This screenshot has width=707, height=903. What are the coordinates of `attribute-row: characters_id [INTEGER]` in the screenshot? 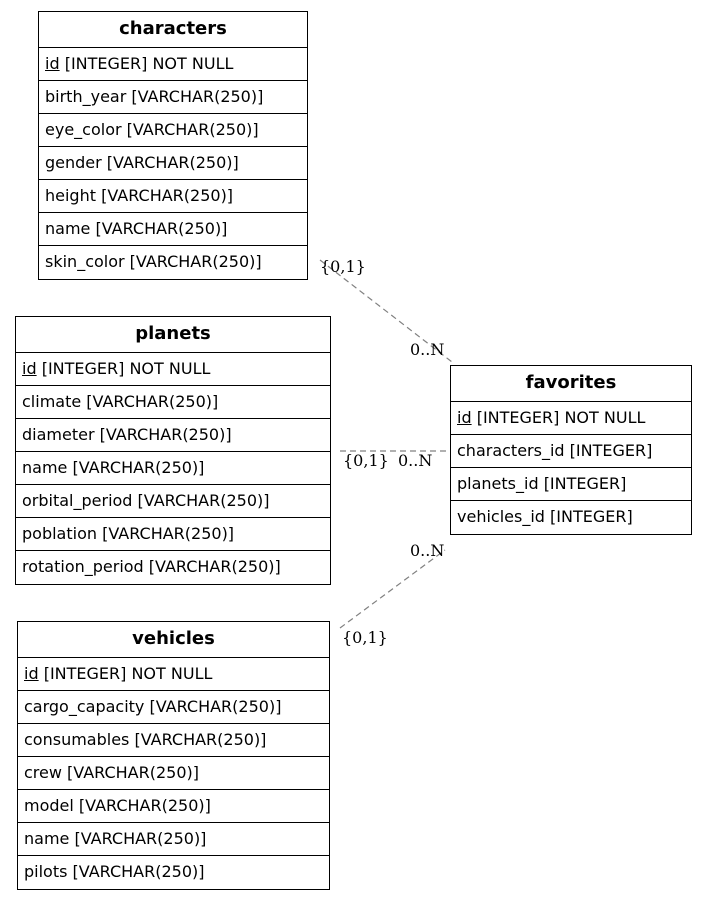 It's located at (571, 451).